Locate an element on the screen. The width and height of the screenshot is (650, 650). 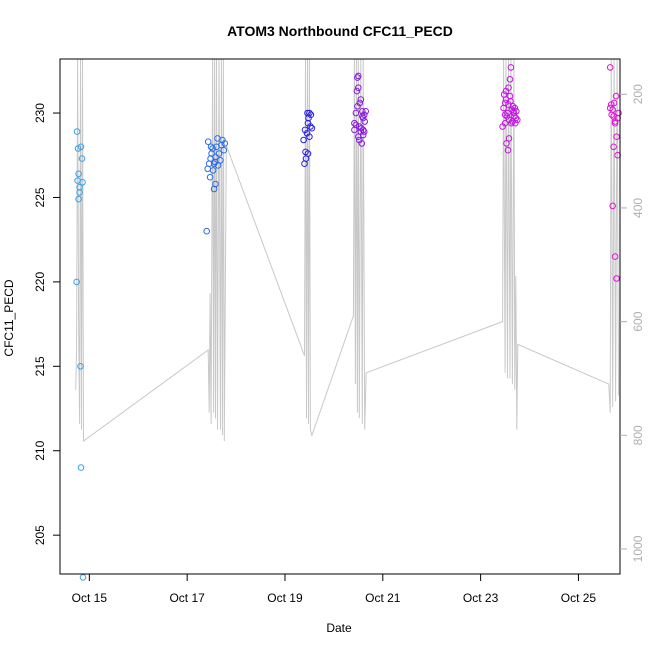
x-axis: Oct 15 Oct 17 Oct 19 Oct 21 Oct 23 Oct 25 is located at coordinates (334, 589).